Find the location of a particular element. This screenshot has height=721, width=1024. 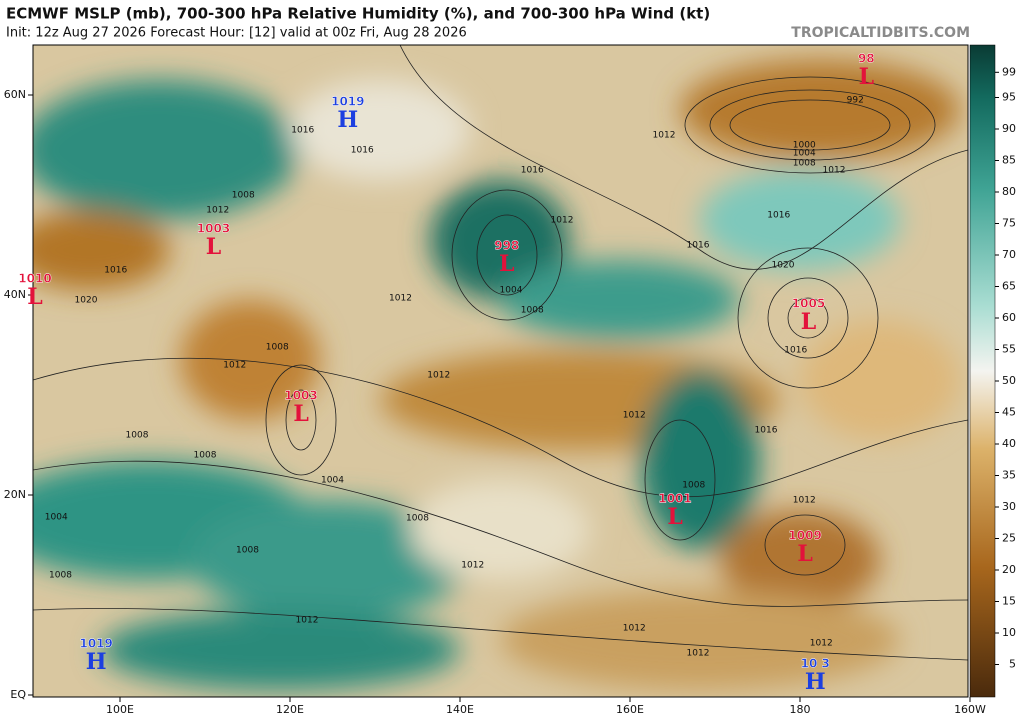

pressure-value: 10 3 is located at coordinates (815, 664).